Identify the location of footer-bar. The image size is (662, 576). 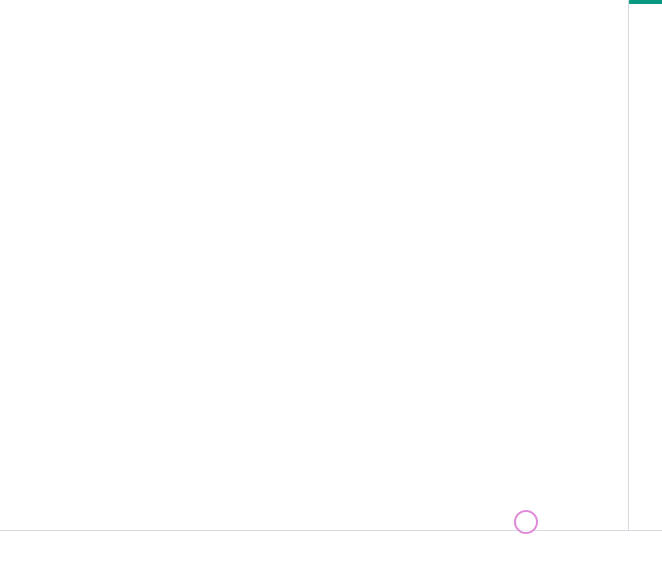
(331, 562).